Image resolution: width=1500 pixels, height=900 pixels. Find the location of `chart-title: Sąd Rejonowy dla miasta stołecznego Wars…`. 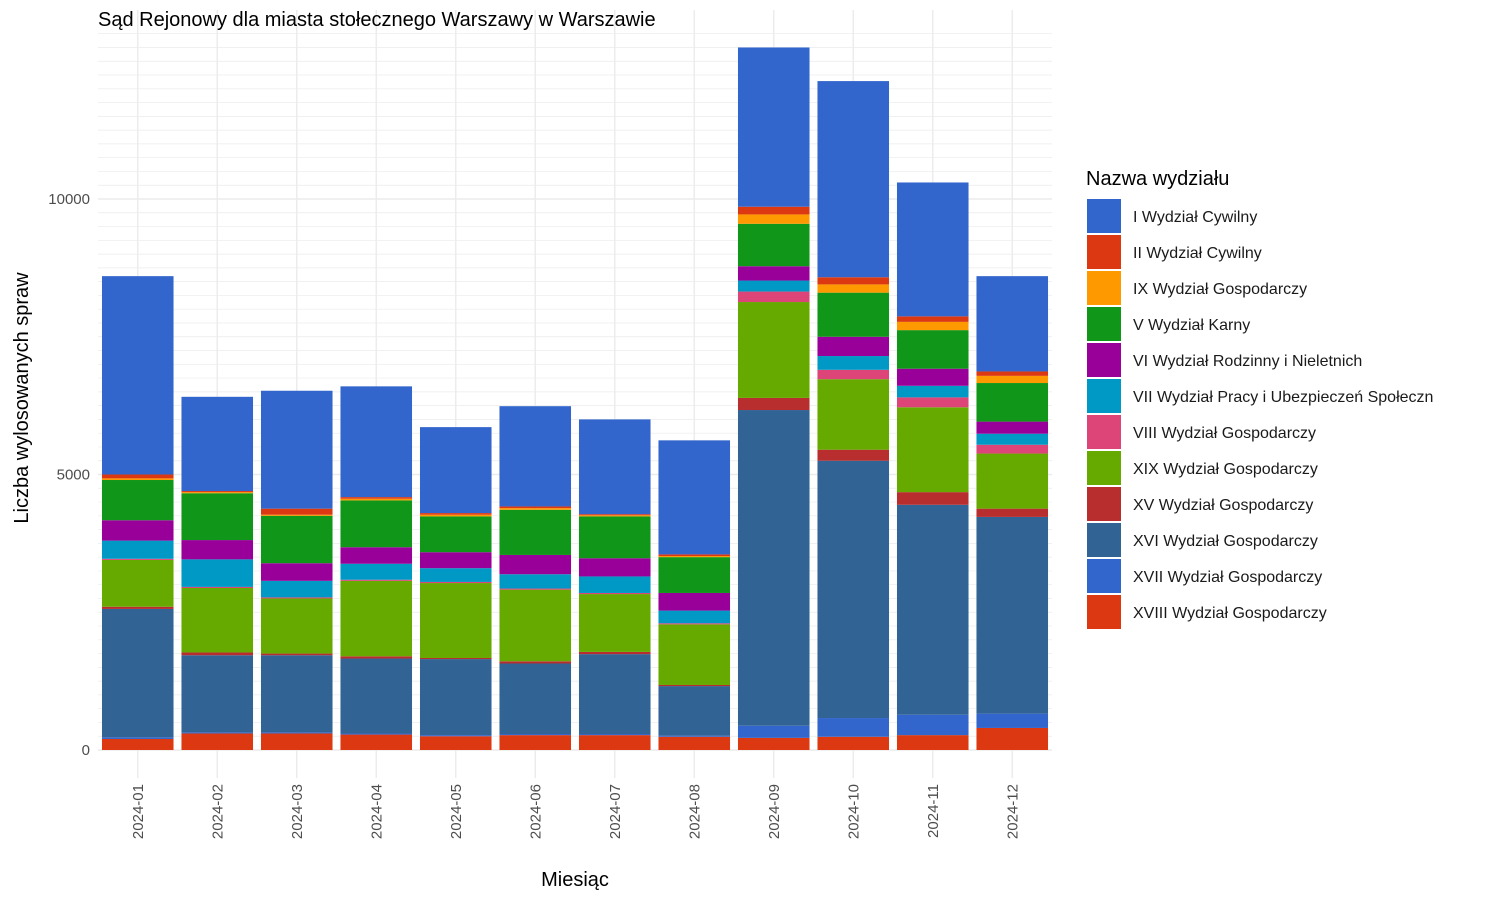

chart-title: Sąd Rejonowy dla miasta stołecznego Wars… is located at coordinates (377, 20).